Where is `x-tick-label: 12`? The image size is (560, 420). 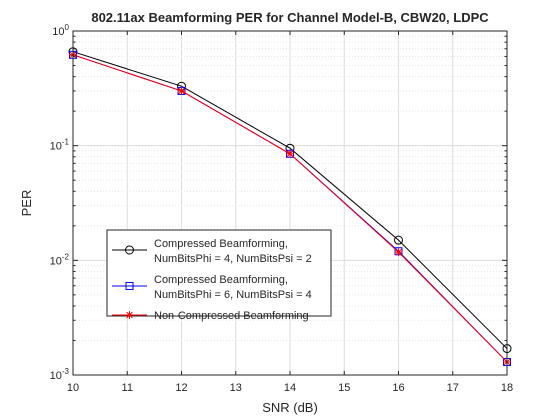 x-tick-label: 12 is located at coordinates (181, 388).